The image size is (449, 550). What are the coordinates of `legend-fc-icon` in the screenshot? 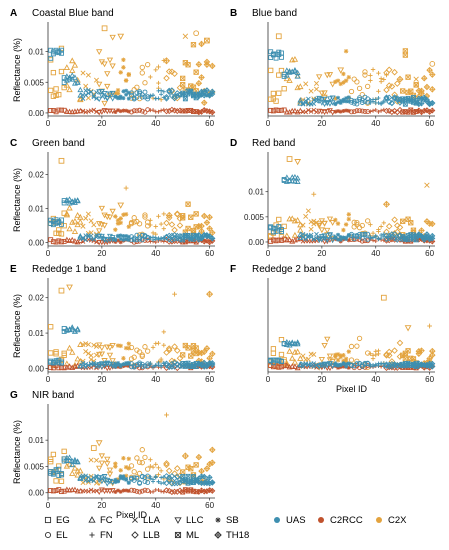 It's located at (92, 519).